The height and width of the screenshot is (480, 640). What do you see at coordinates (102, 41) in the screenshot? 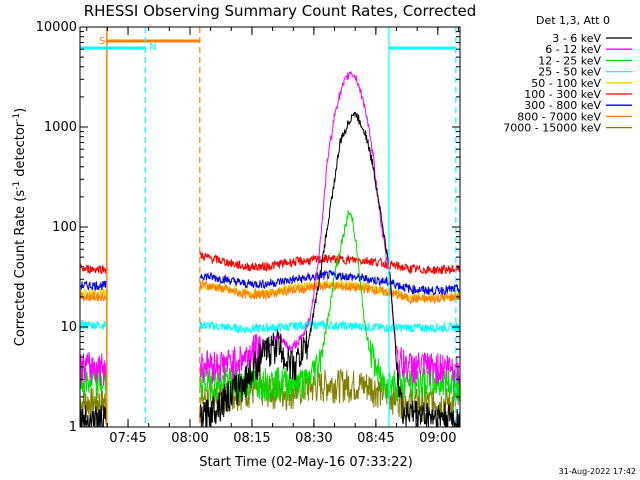
I see `saa-label: S` at bounding box center [102, 41].